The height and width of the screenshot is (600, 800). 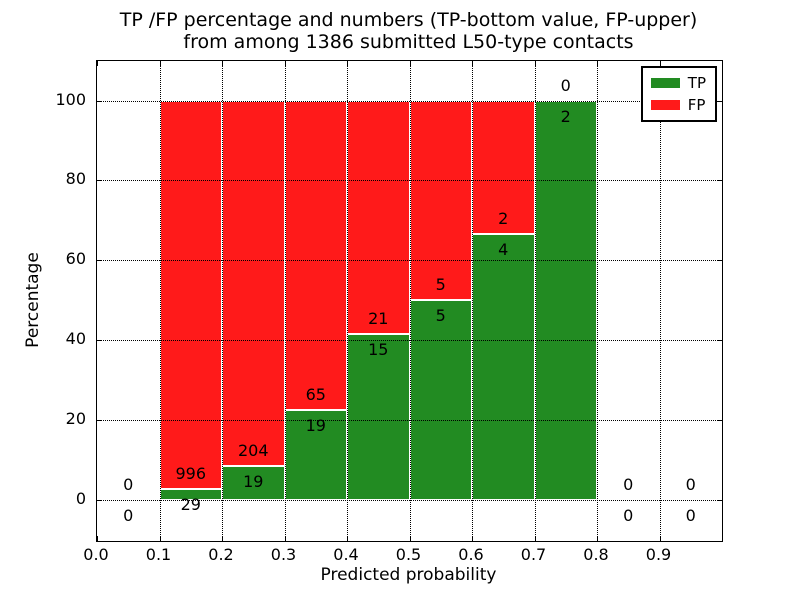 What do you see at coordinates (158, 554) in the screenshot?
I see `x-tick-label: 0.1` at bounding box center [158, 554].